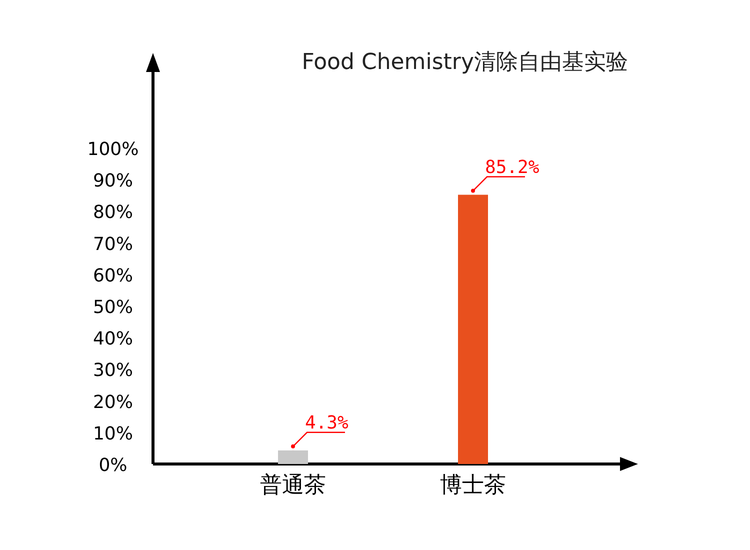 This screenshot has height=550, width=750. I want to click on y-tick-label: 50%, so click(113, 307).